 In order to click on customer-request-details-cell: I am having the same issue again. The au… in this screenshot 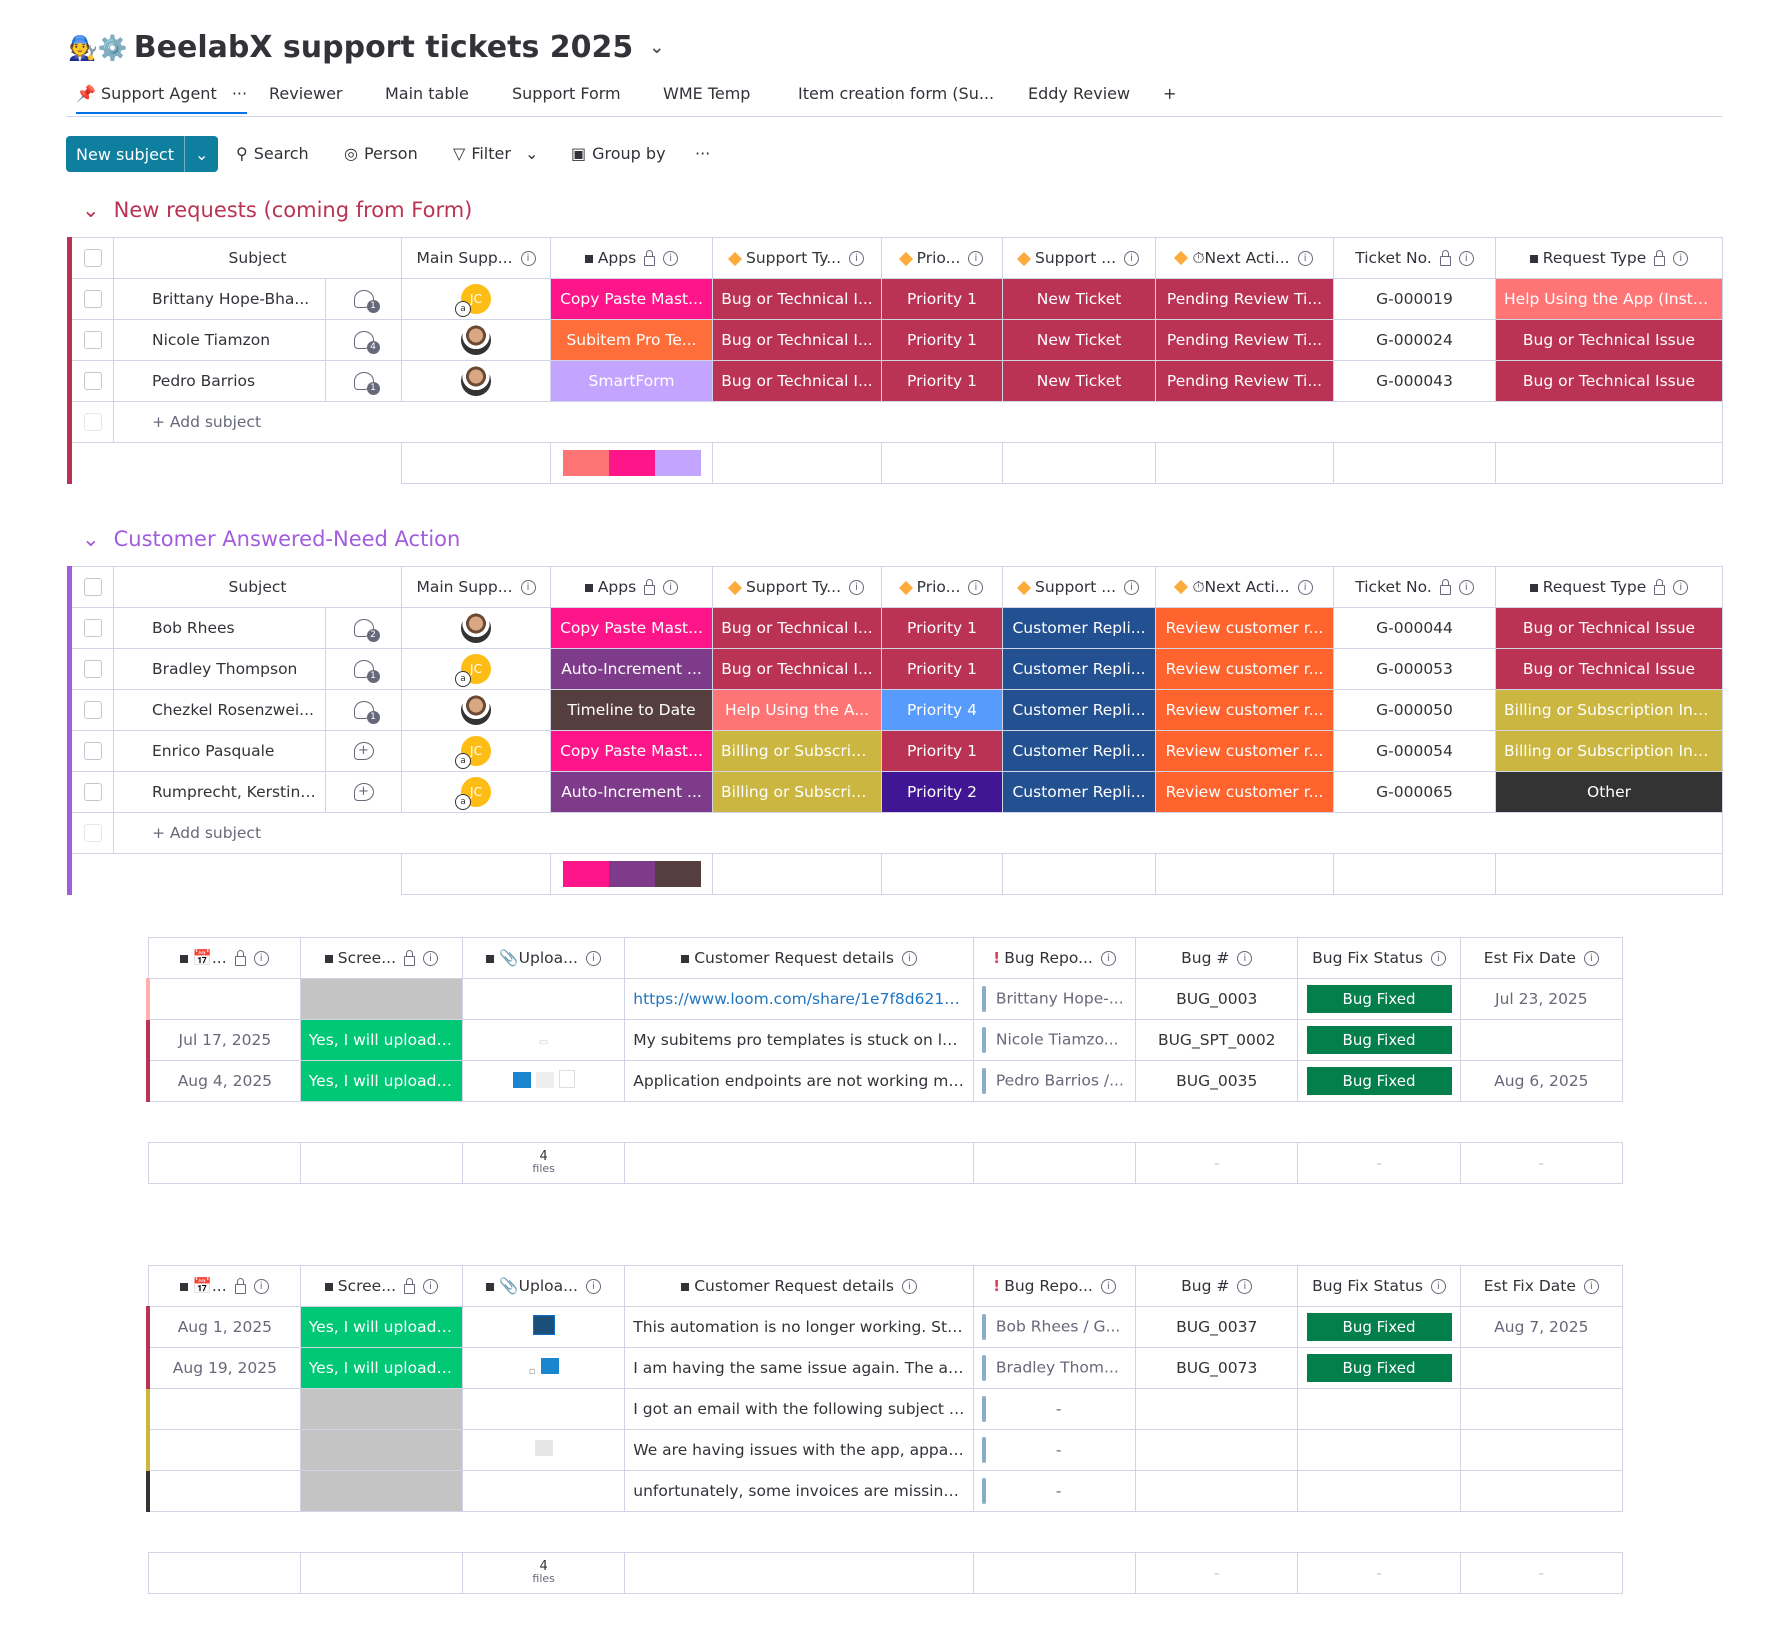, I will do `click(799, 1368)`.